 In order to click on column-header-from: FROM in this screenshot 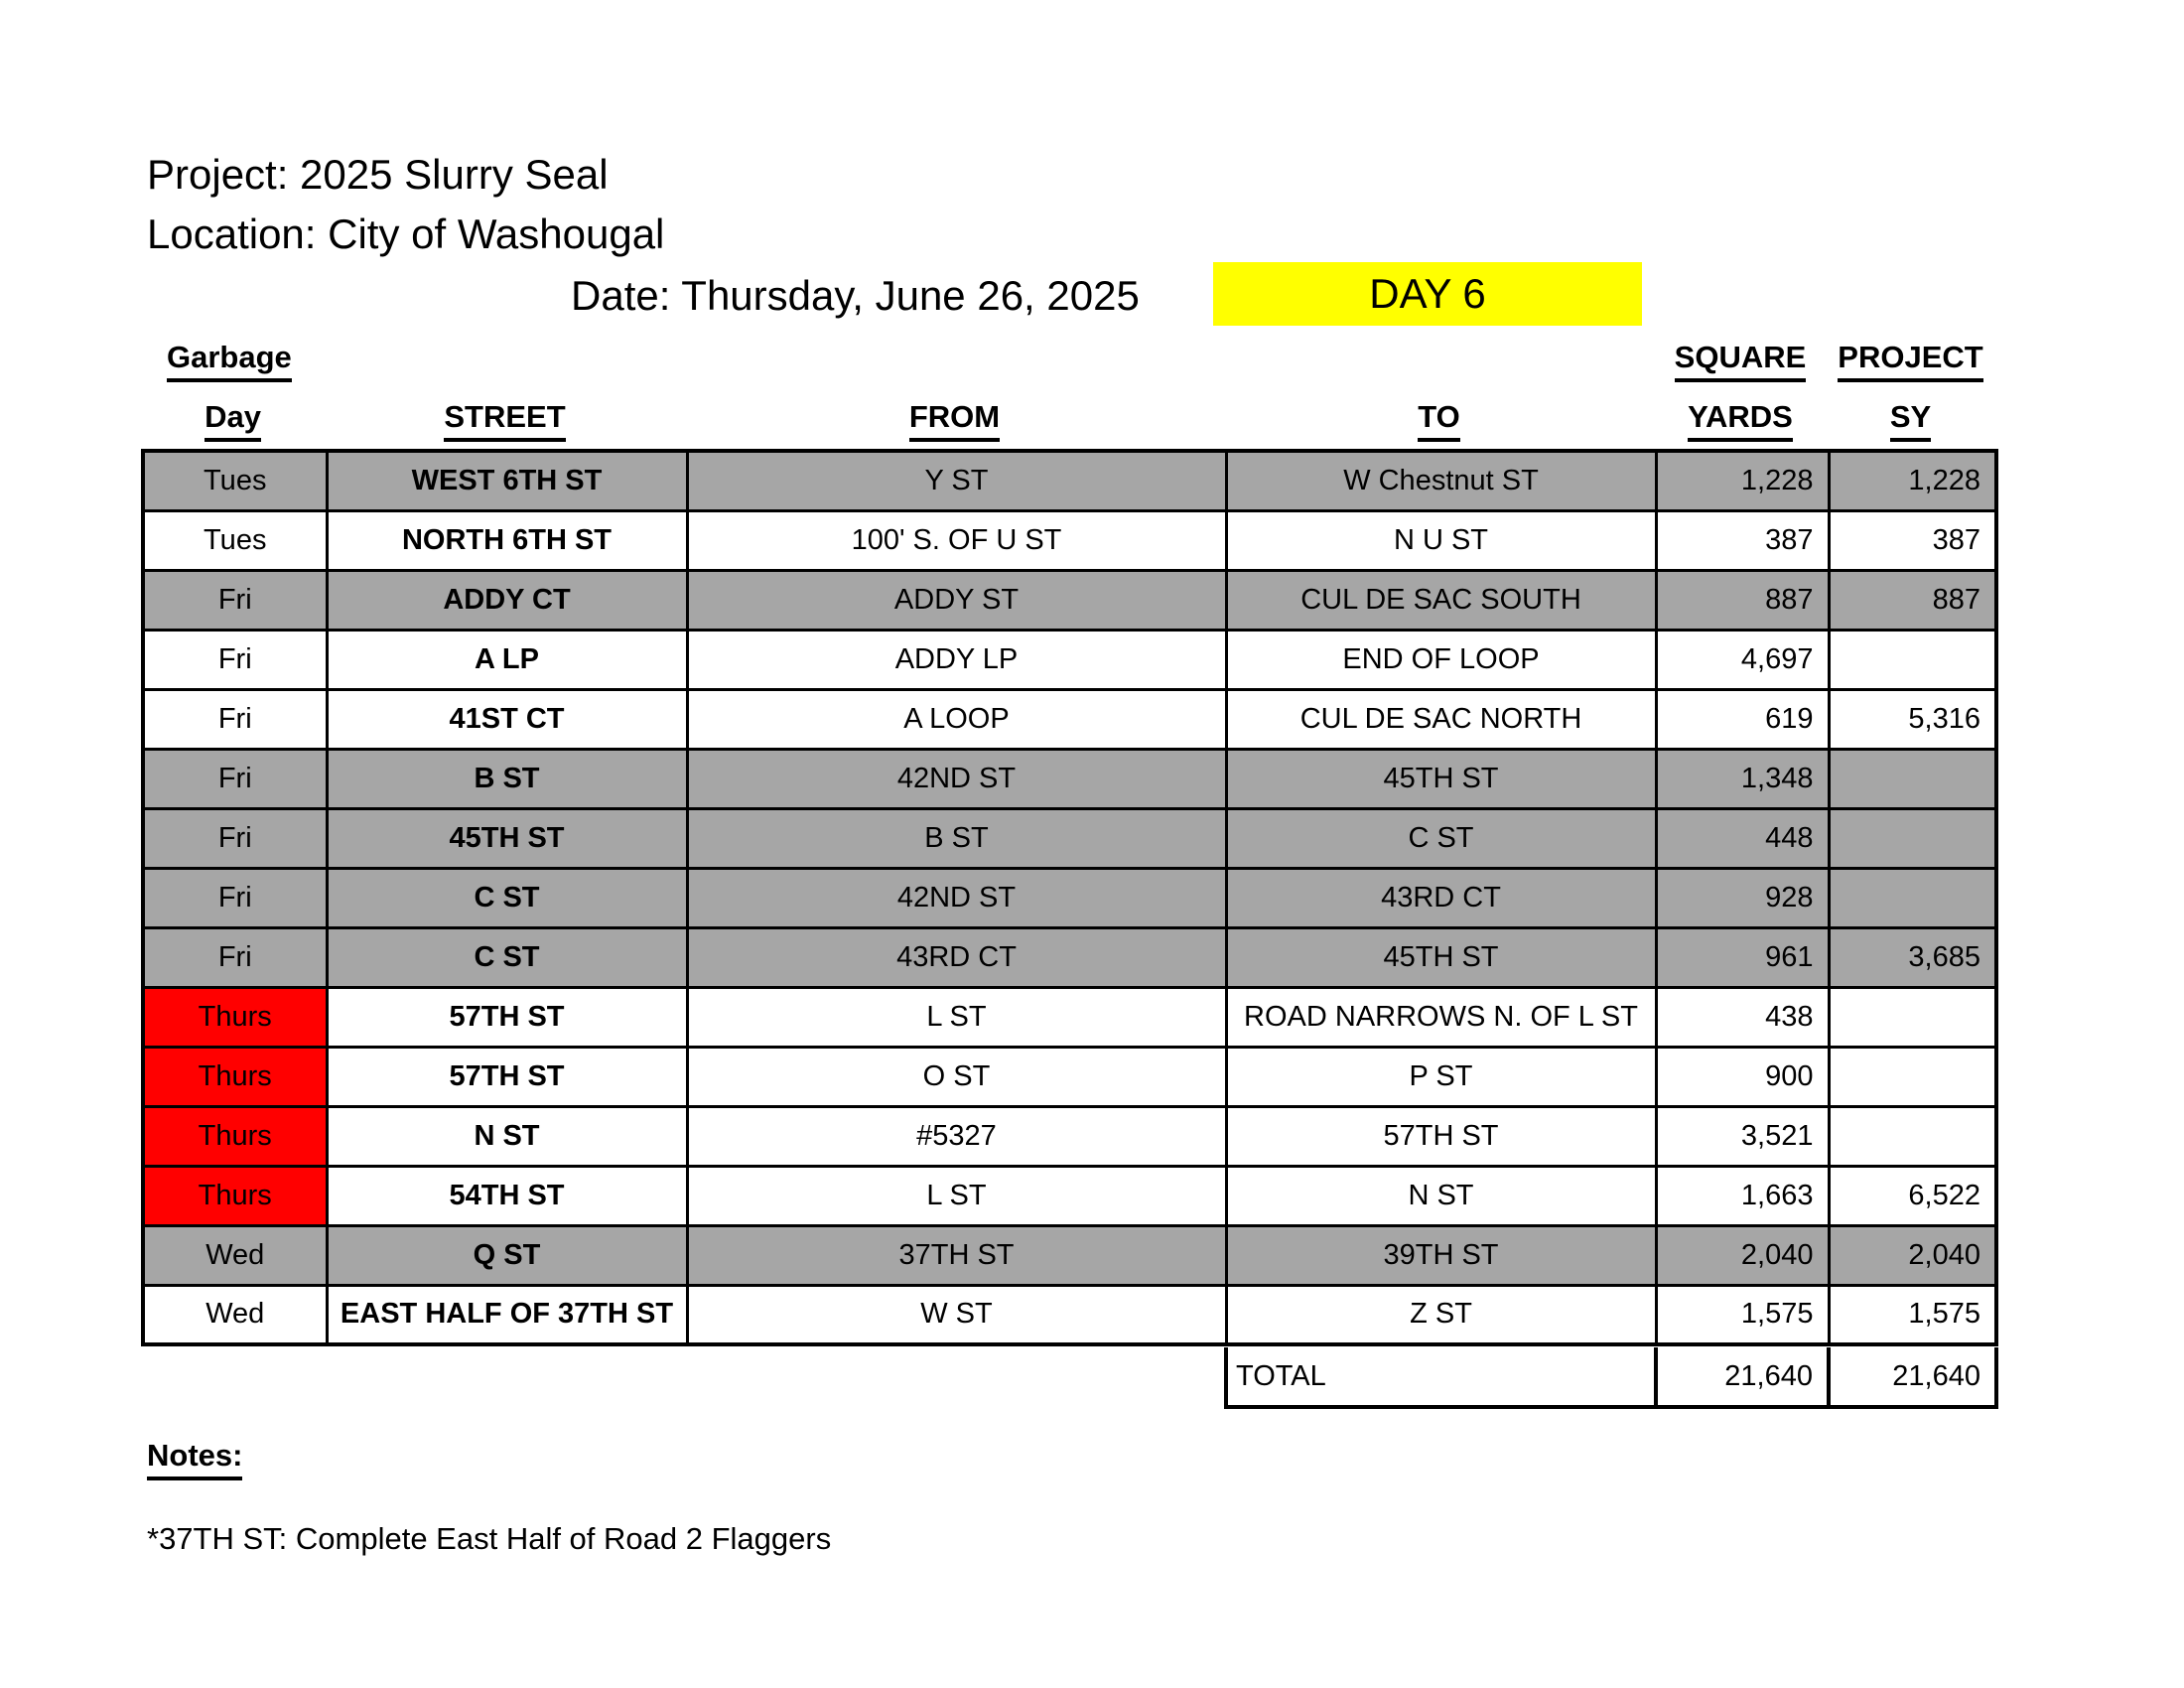, I will do `click(954, 420)`.